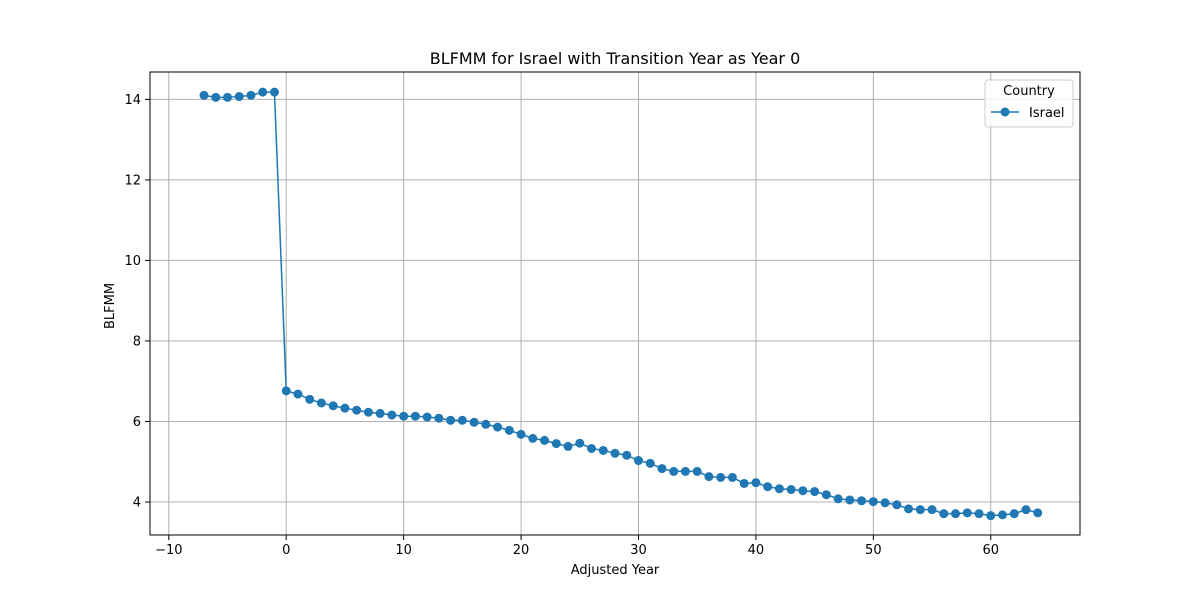 Image resolution: width=1200 pixels, height=600 pixels. Describe the element at coordinates (873, 550) in the screenshot. I see `x-tick-label: 50` at that location.